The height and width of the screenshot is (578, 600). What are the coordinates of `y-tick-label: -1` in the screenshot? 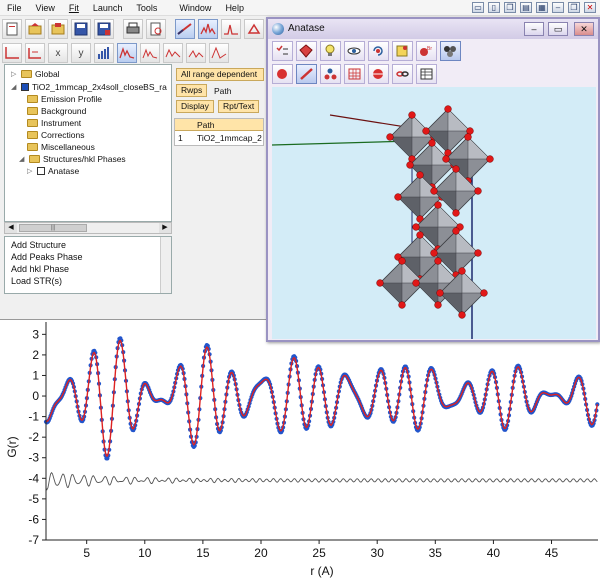 It's located at (33, 417).